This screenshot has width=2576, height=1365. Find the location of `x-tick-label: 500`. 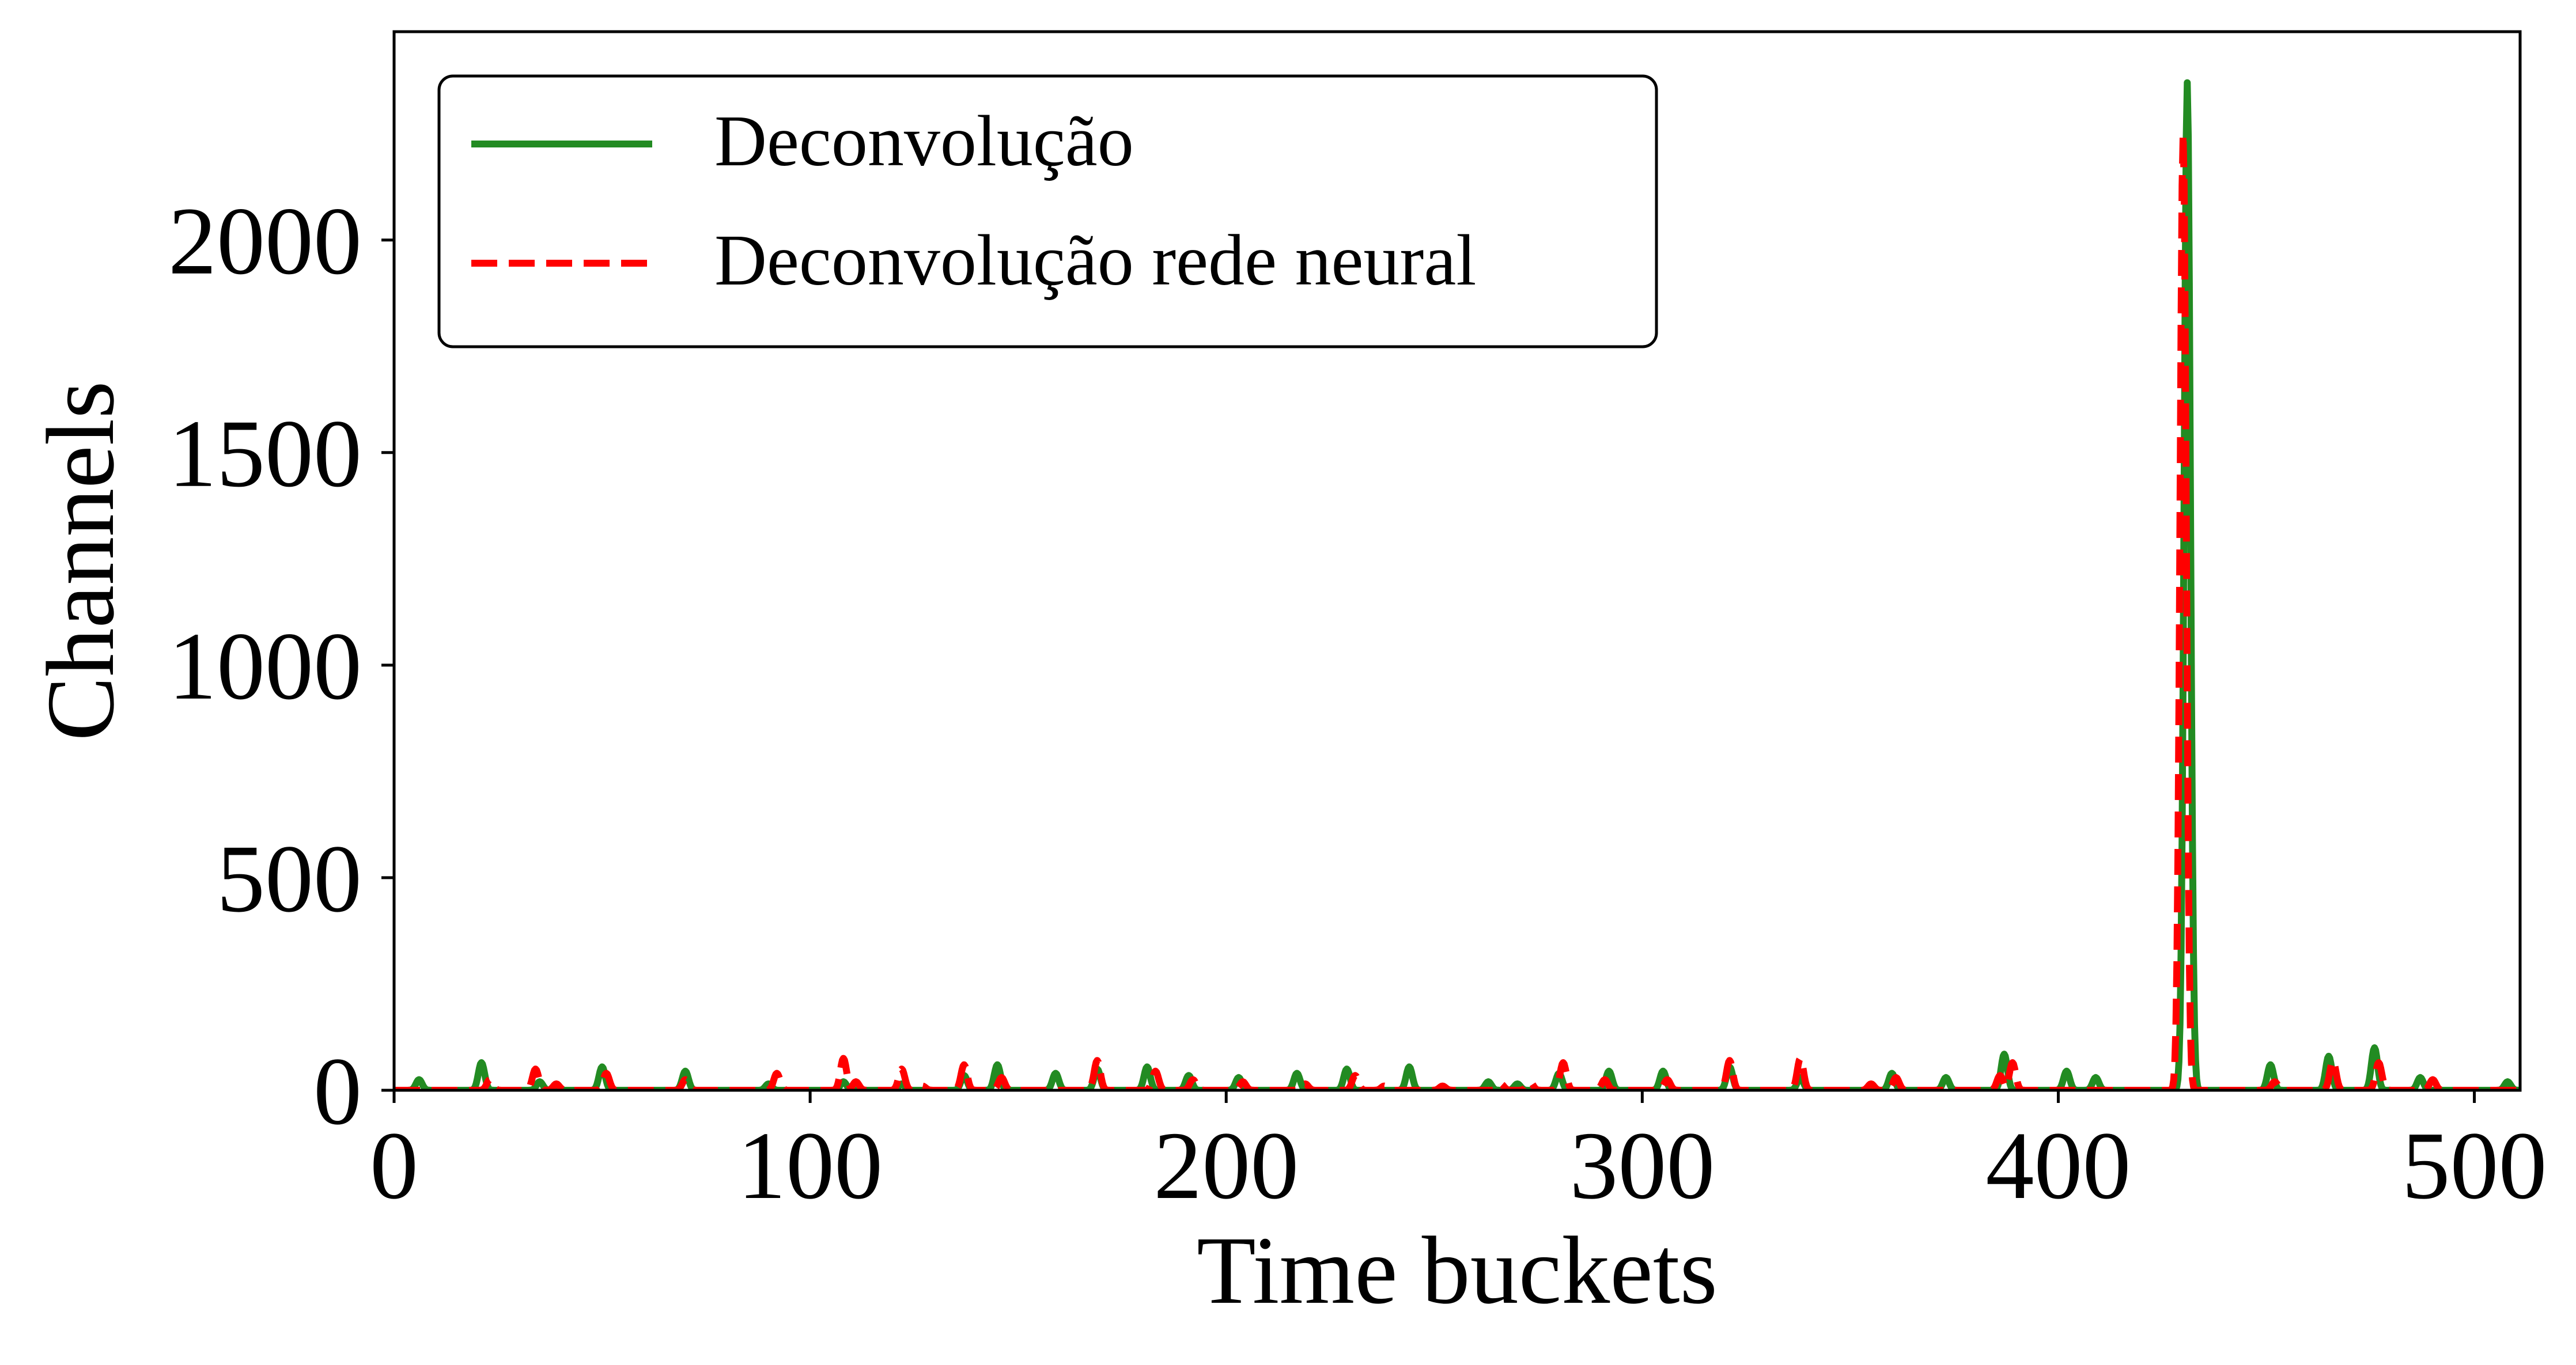

x-tick-label: 500 is located at coordinates (2474, 1165).